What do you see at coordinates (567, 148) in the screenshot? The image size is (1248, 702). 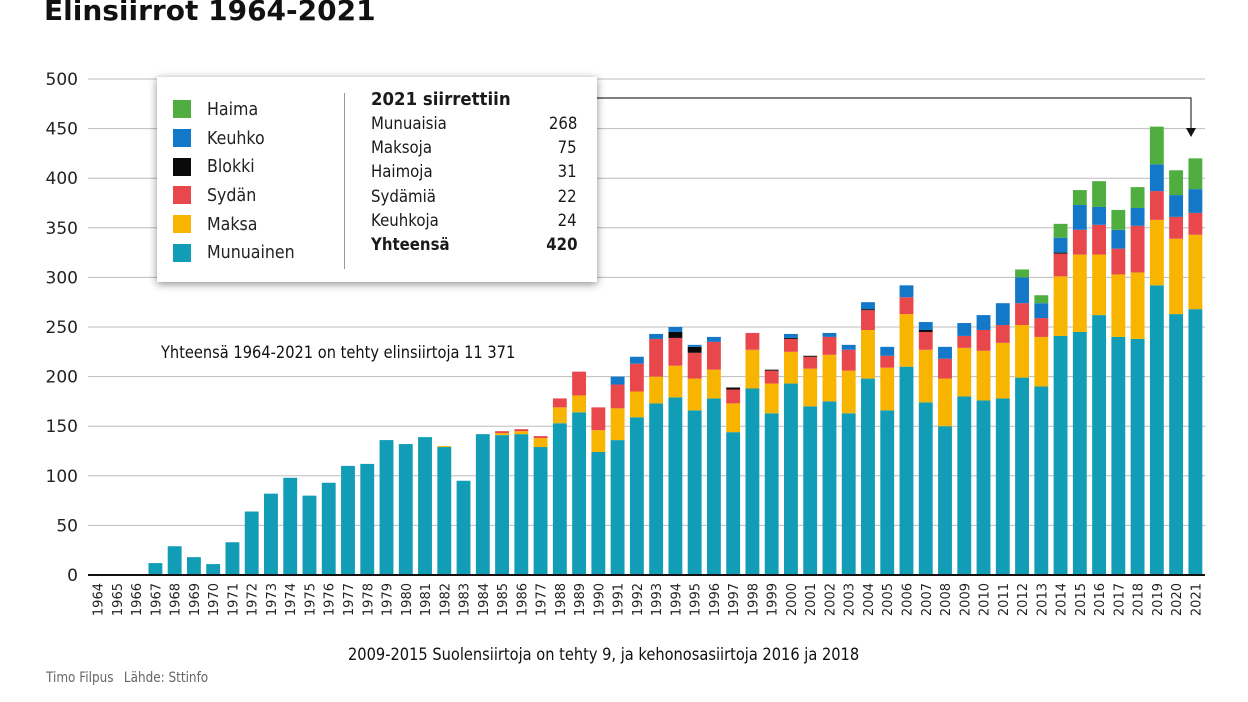 I see `stat-value: 75` at bounding box center [567, 148].